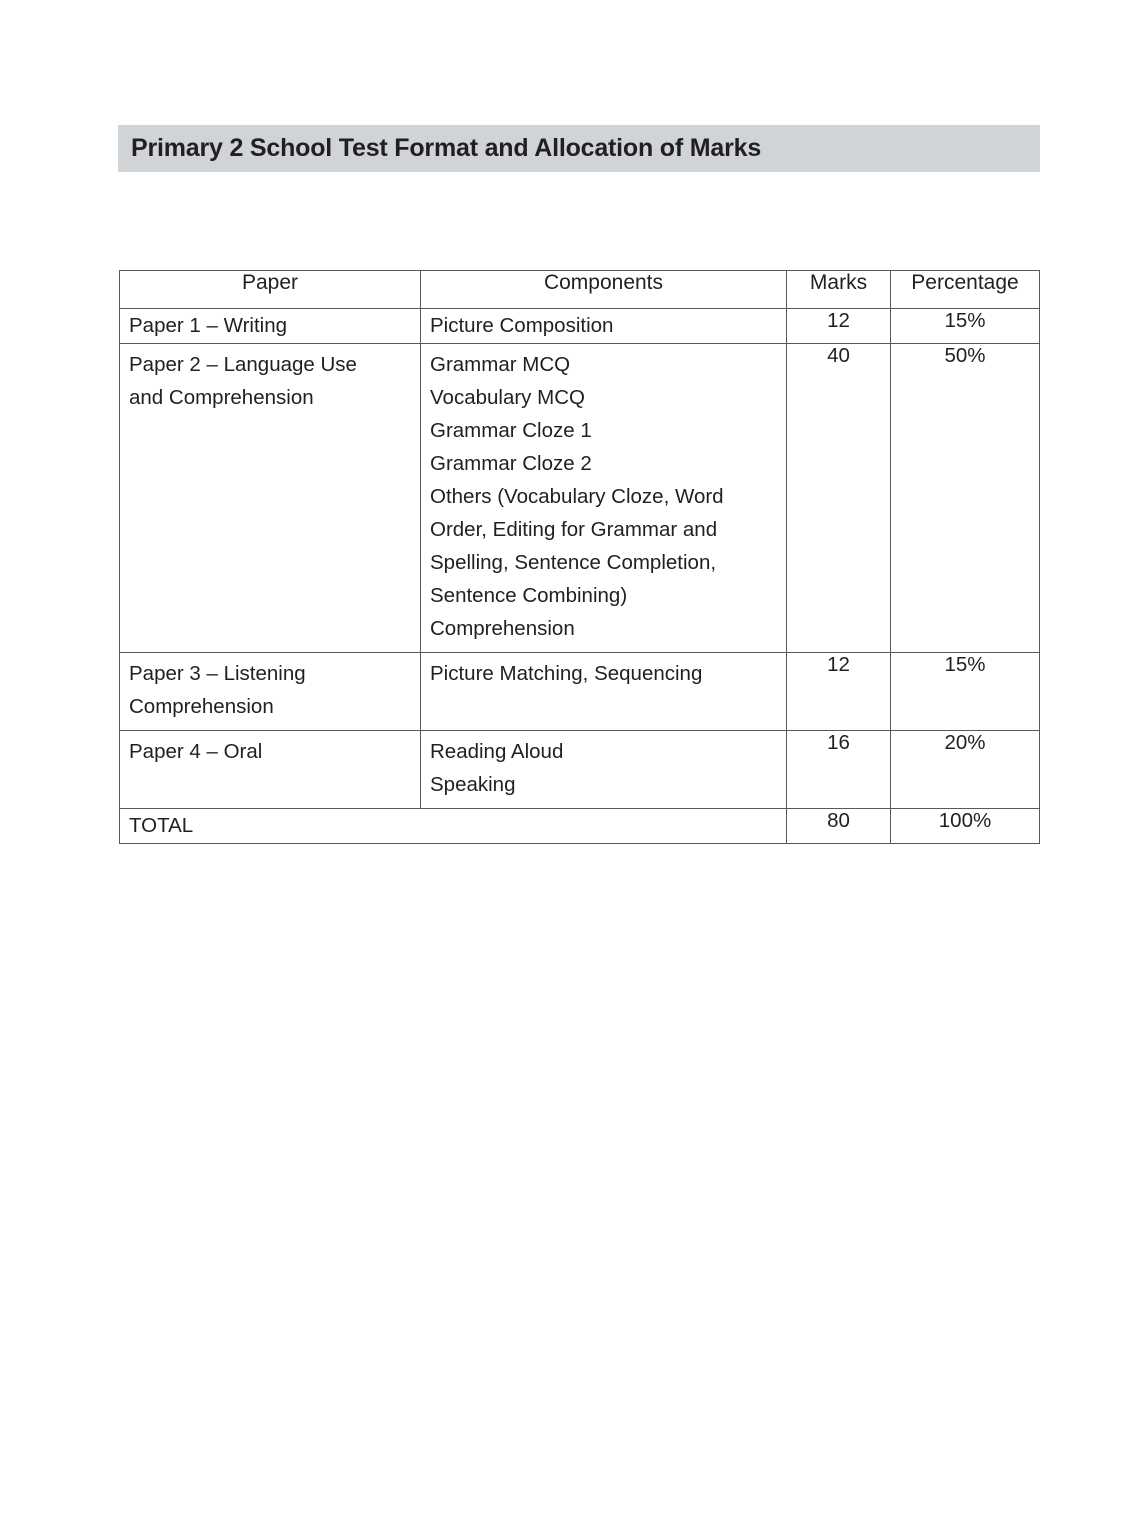 The height and width of the screenshot is (1536, 1123). Describe the element at coordinates (507, 397) in the screenshot. I see `paper-2-component-1: Vocabulary MCQ` at that location.